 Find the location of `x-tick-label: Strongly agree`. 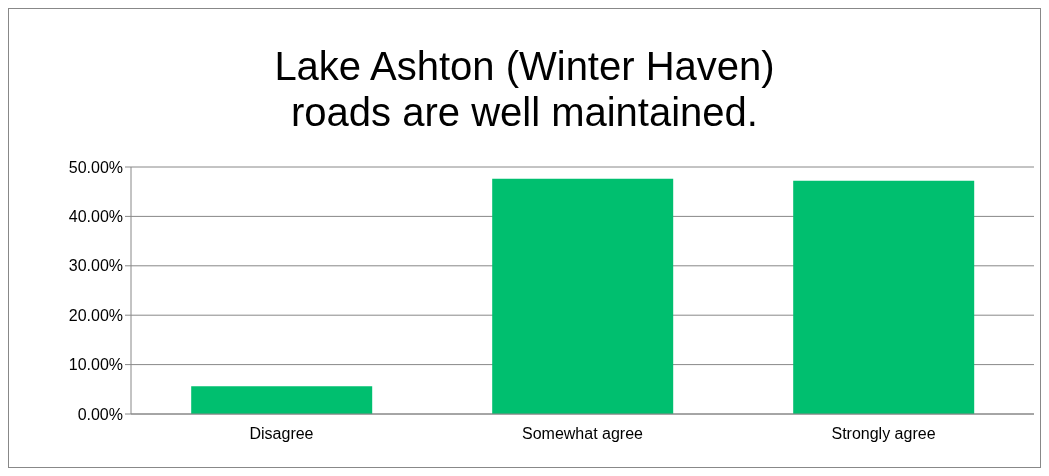

x-tick-label: Strongly agree is located at coordinates (883, 434).